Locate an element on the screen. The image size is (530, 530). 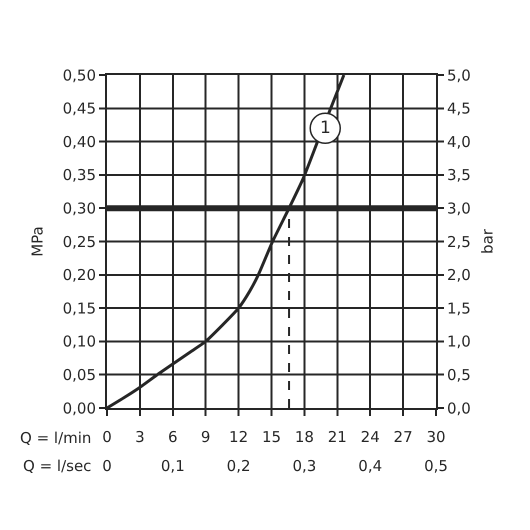
x2-tick-label: 0,4 is located at coordinates (370, 466).